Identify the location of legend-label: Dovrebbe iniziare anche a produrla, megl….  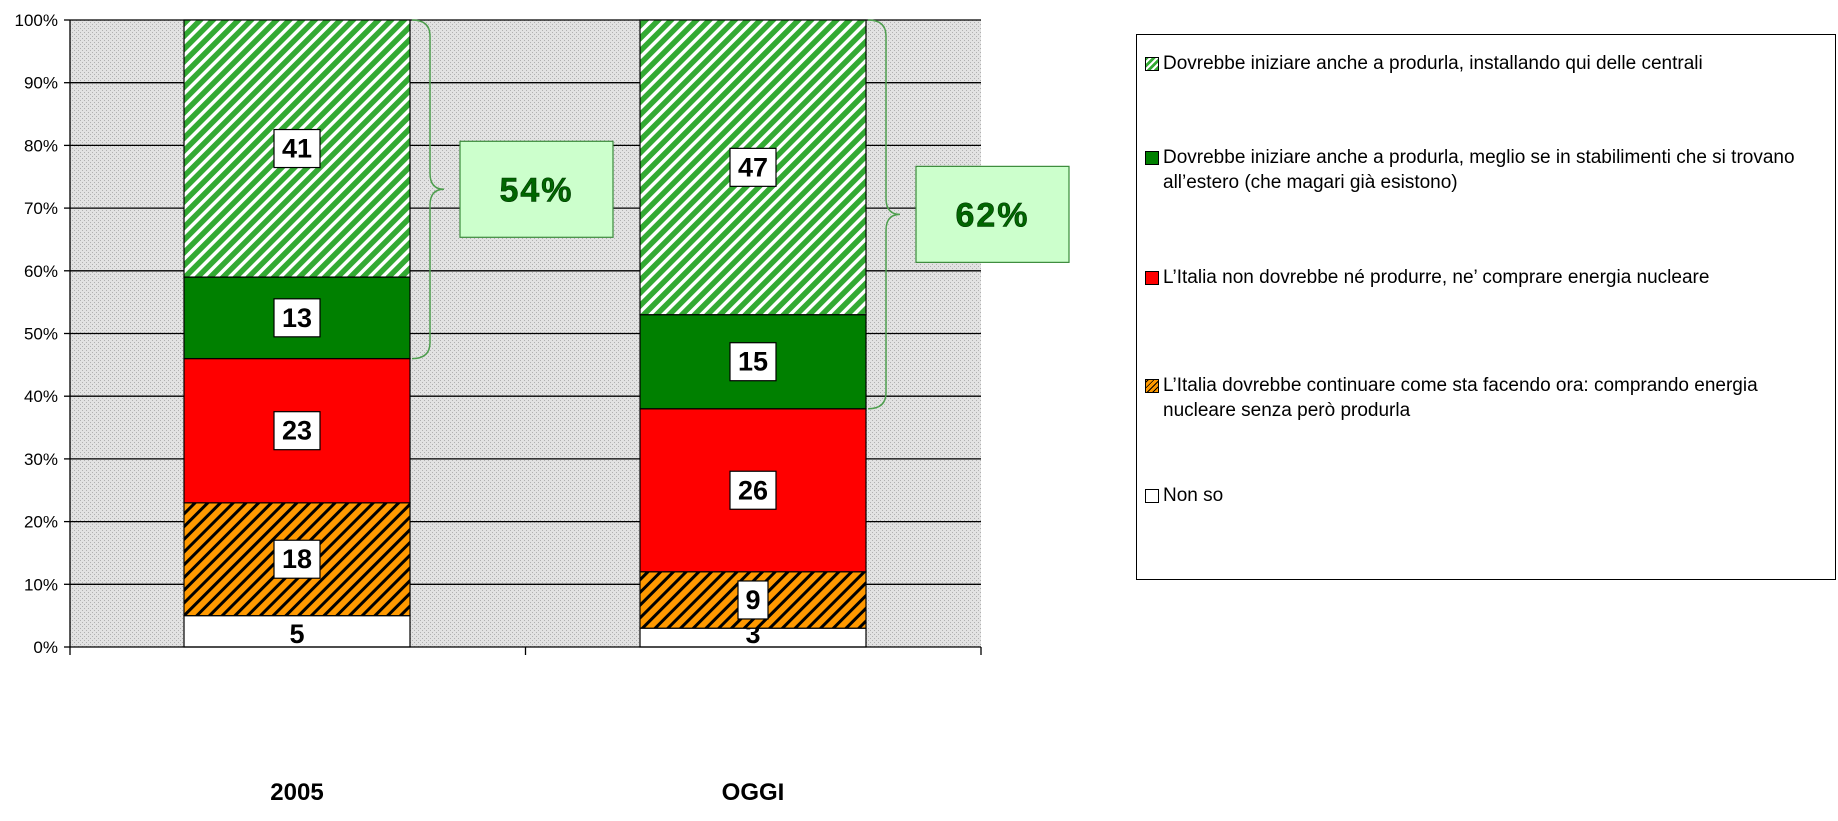
(1479, 170).